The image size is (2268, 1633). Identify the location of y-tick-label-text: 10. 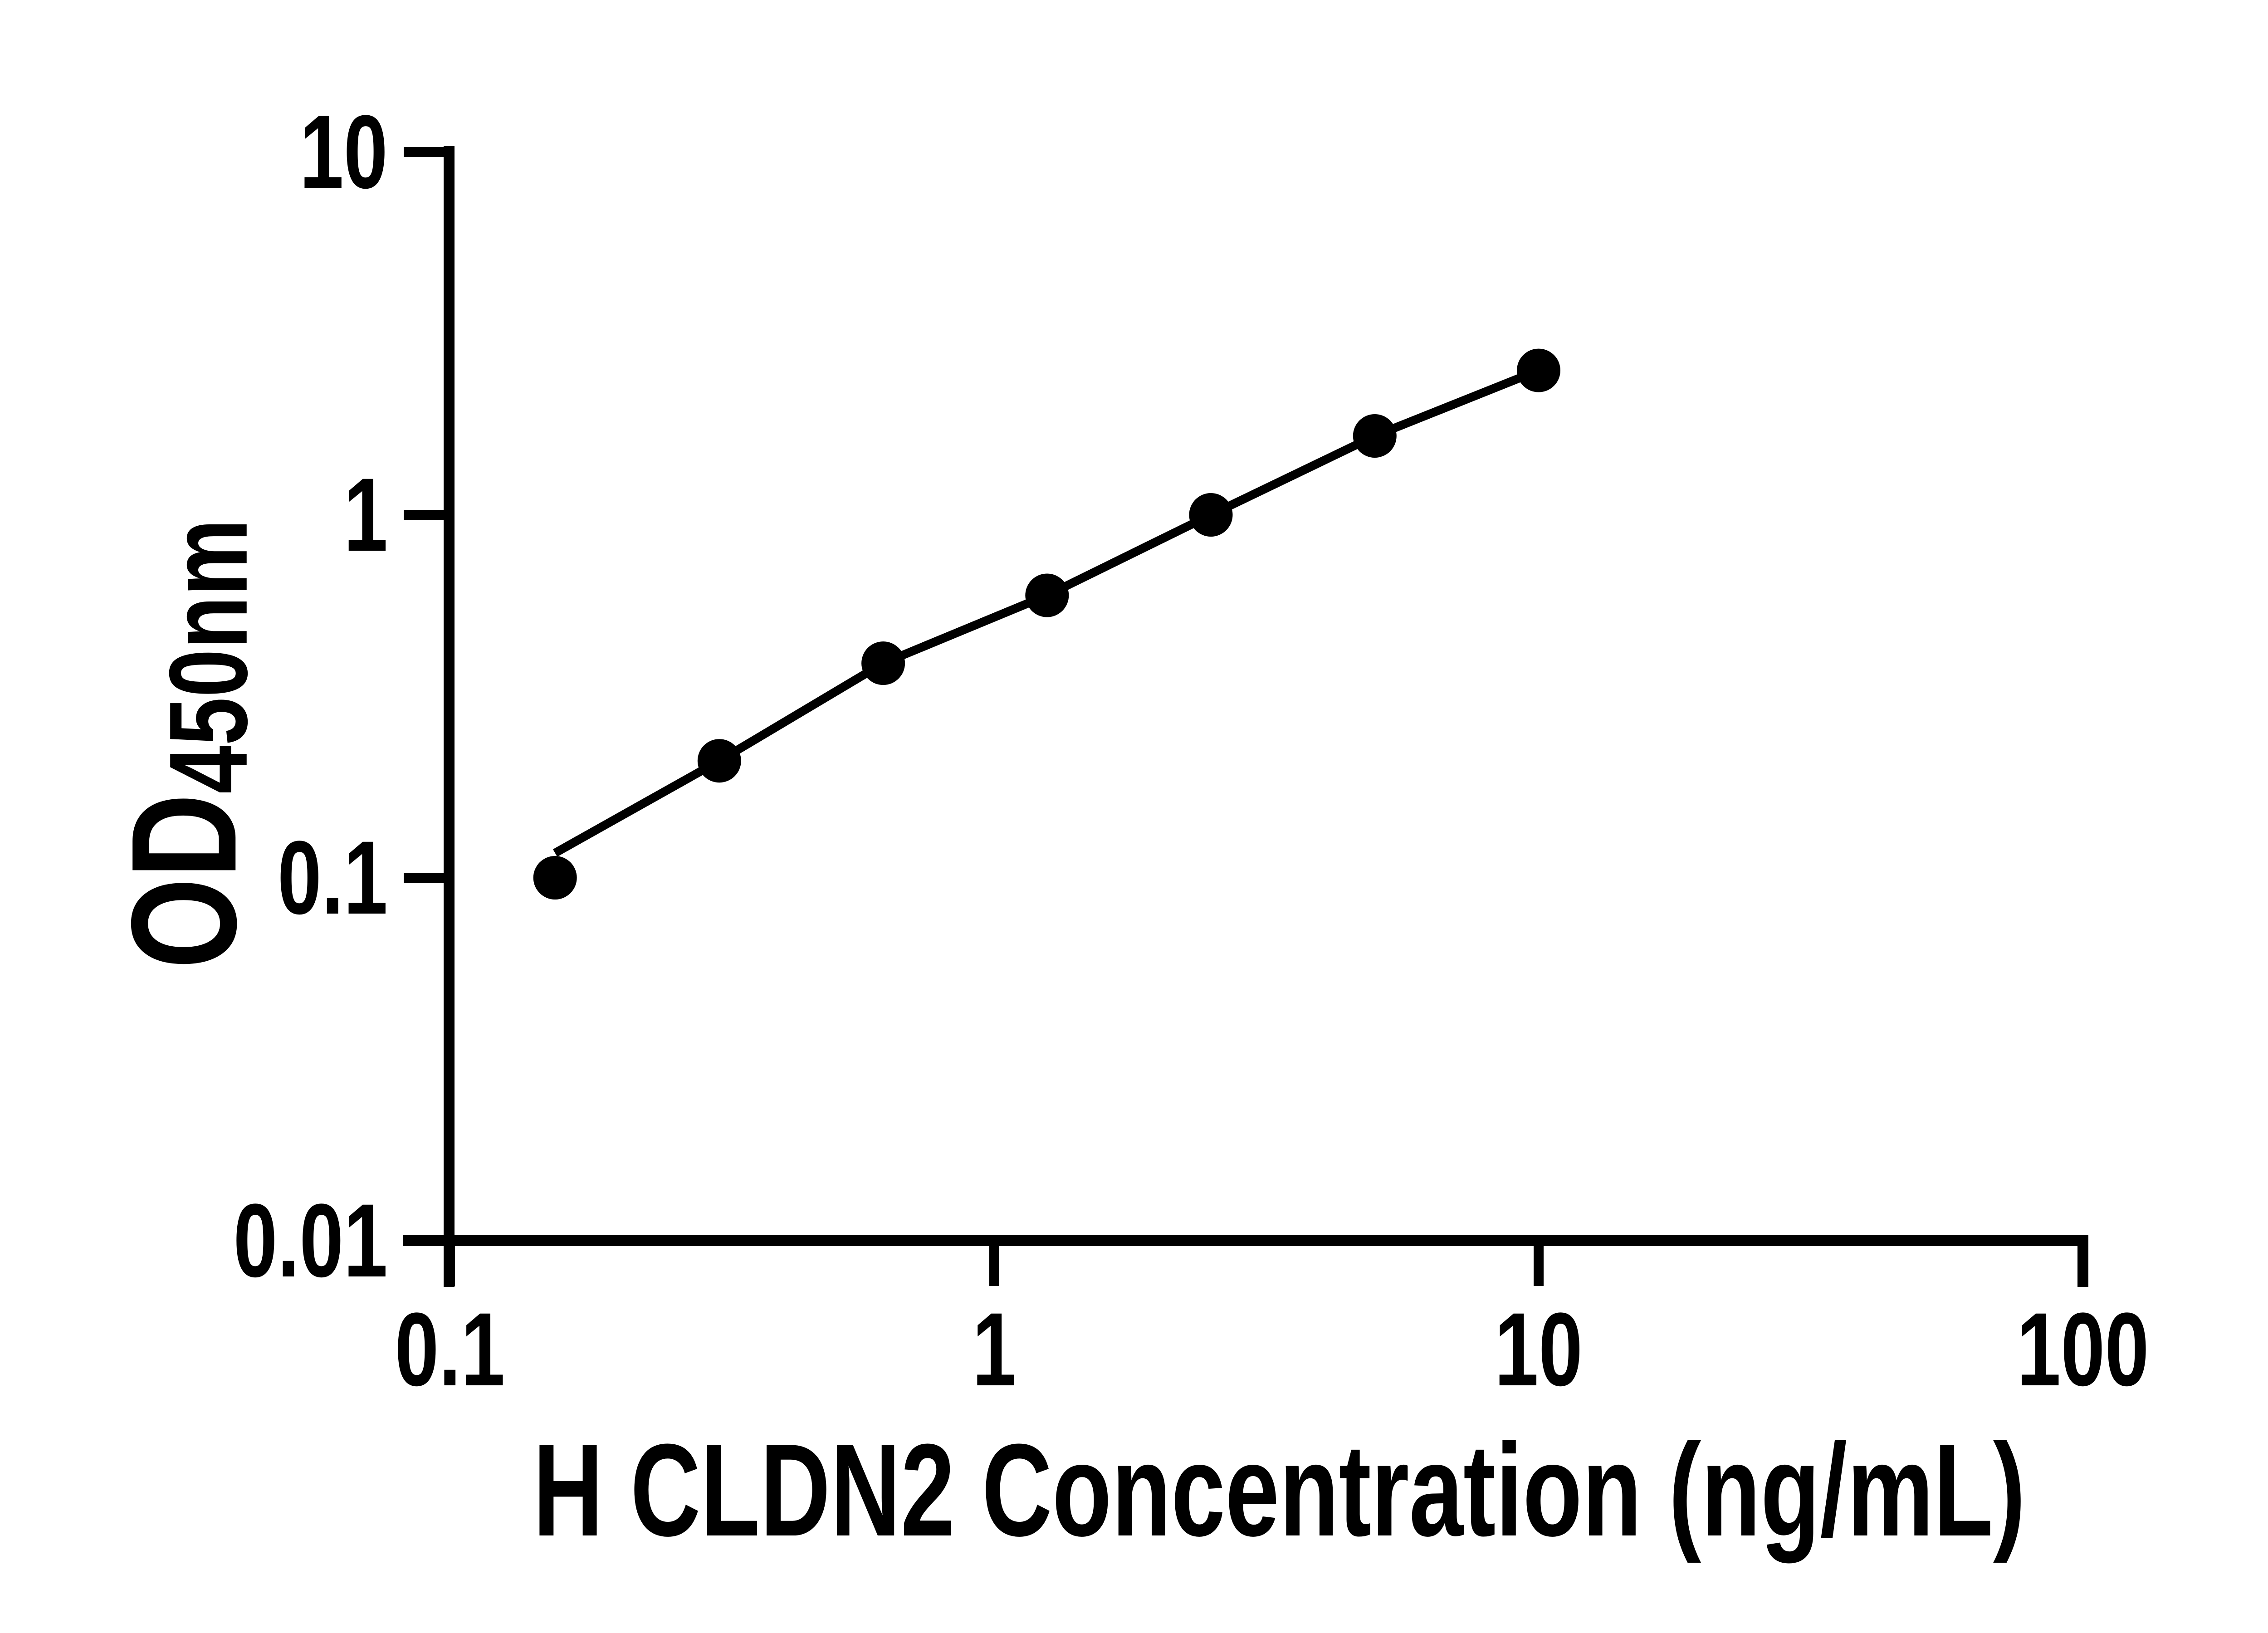
(344, 151).